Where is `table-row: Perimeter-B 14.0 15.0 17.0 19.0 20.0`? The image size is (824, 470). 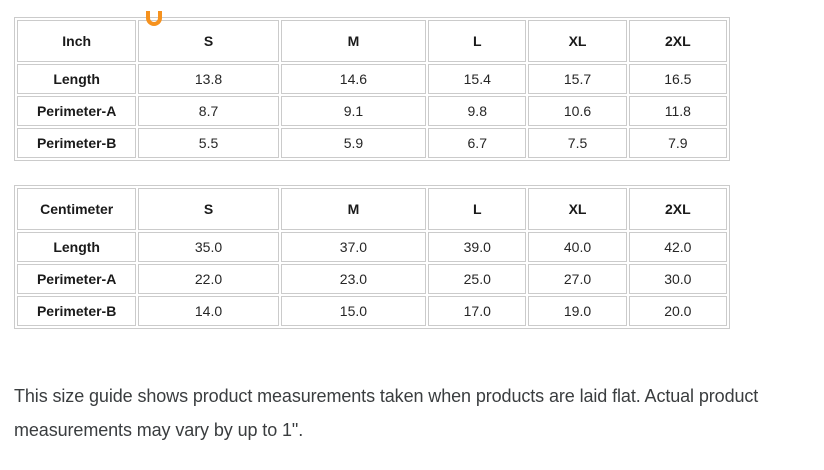 table-row: Perimeter-B 14.0 15.0 17.0 19.0 20.0 is located at coordinates (372, 311).